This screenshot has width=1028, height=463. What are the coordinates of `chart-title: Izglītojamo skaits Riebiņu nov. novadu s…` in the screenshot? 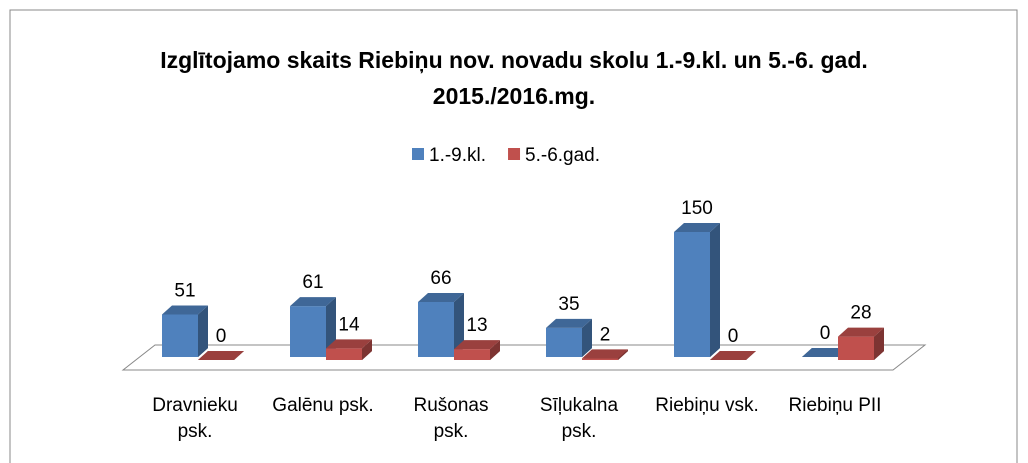 It's located at (514, 78).